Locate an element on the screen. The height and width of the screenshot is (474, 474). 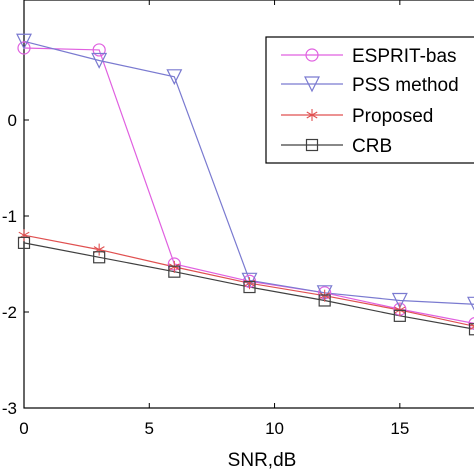
legend: ESPRIT-bas PSS method Proposed CRB is located at coordinates (369, 100).